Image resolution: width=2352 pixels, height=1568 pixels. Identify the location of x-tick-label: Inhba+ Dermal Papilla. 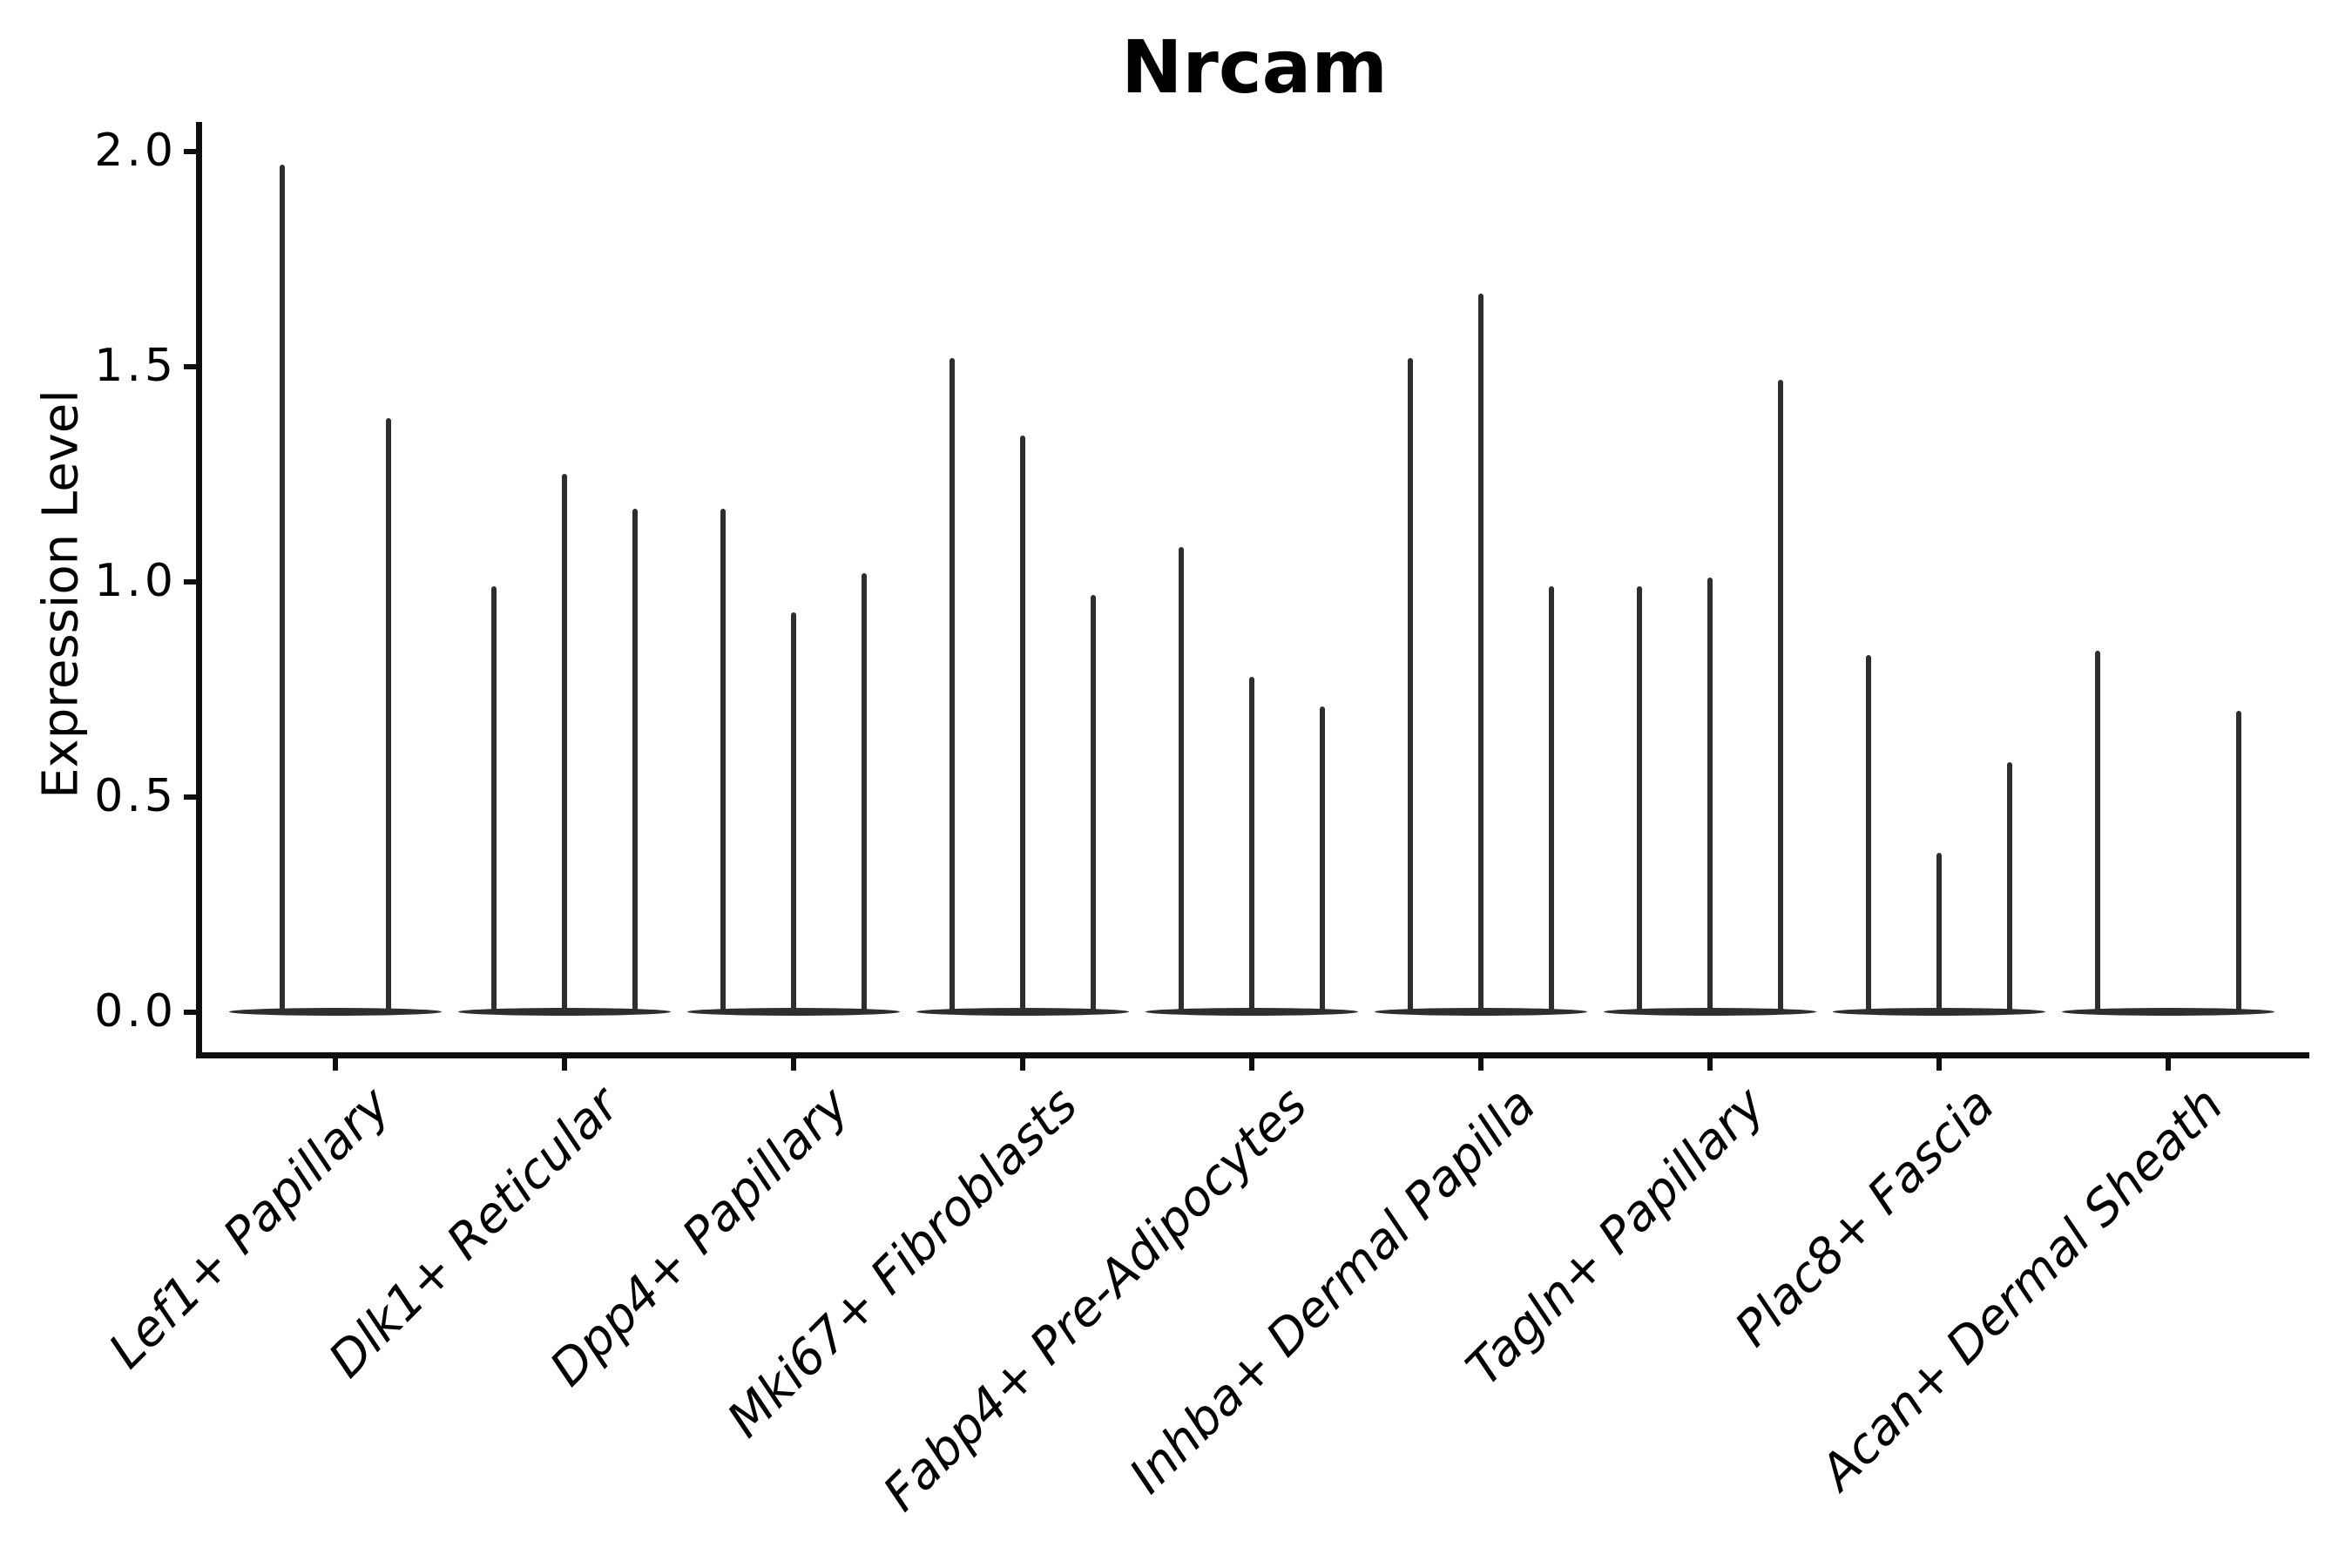
(1333, 1291).